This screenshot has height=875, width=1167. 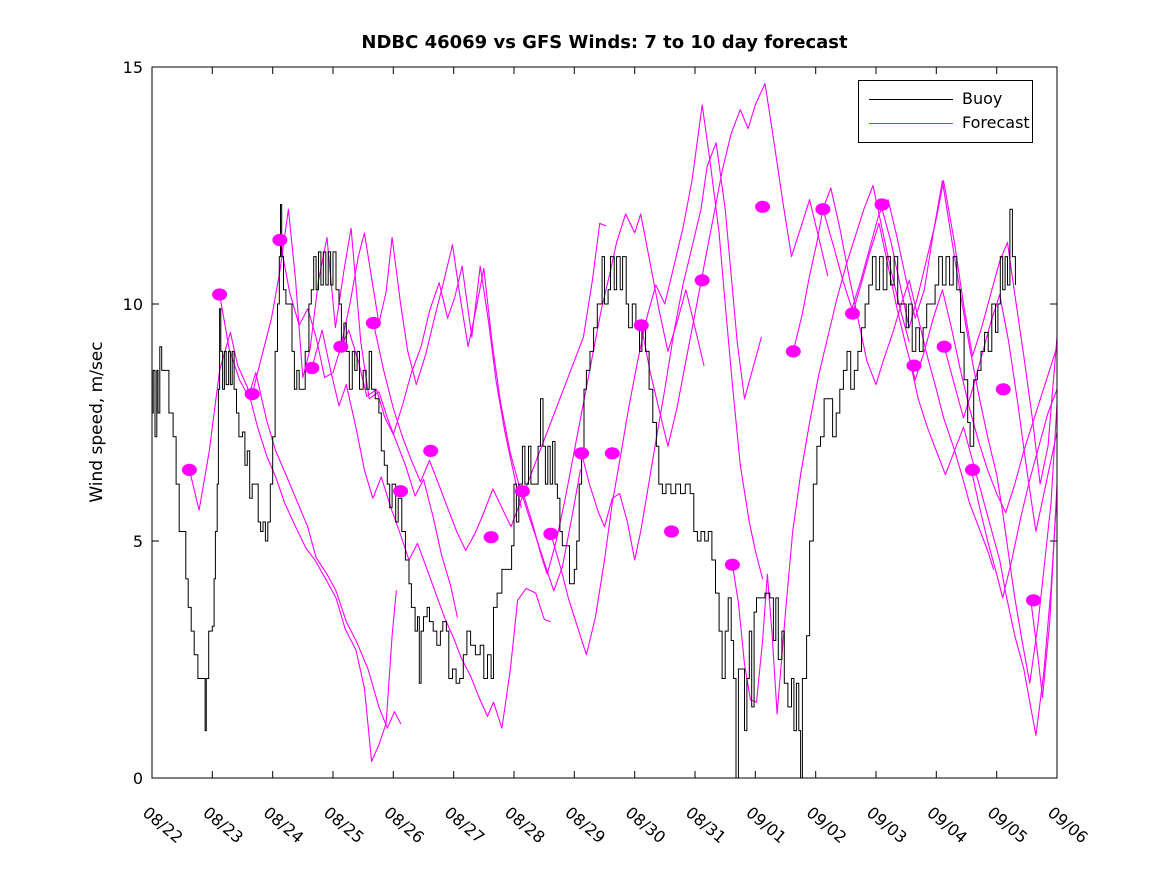 I want to click on y-axis-label: Wind speed, m/sec, so click(x=97, y=422).